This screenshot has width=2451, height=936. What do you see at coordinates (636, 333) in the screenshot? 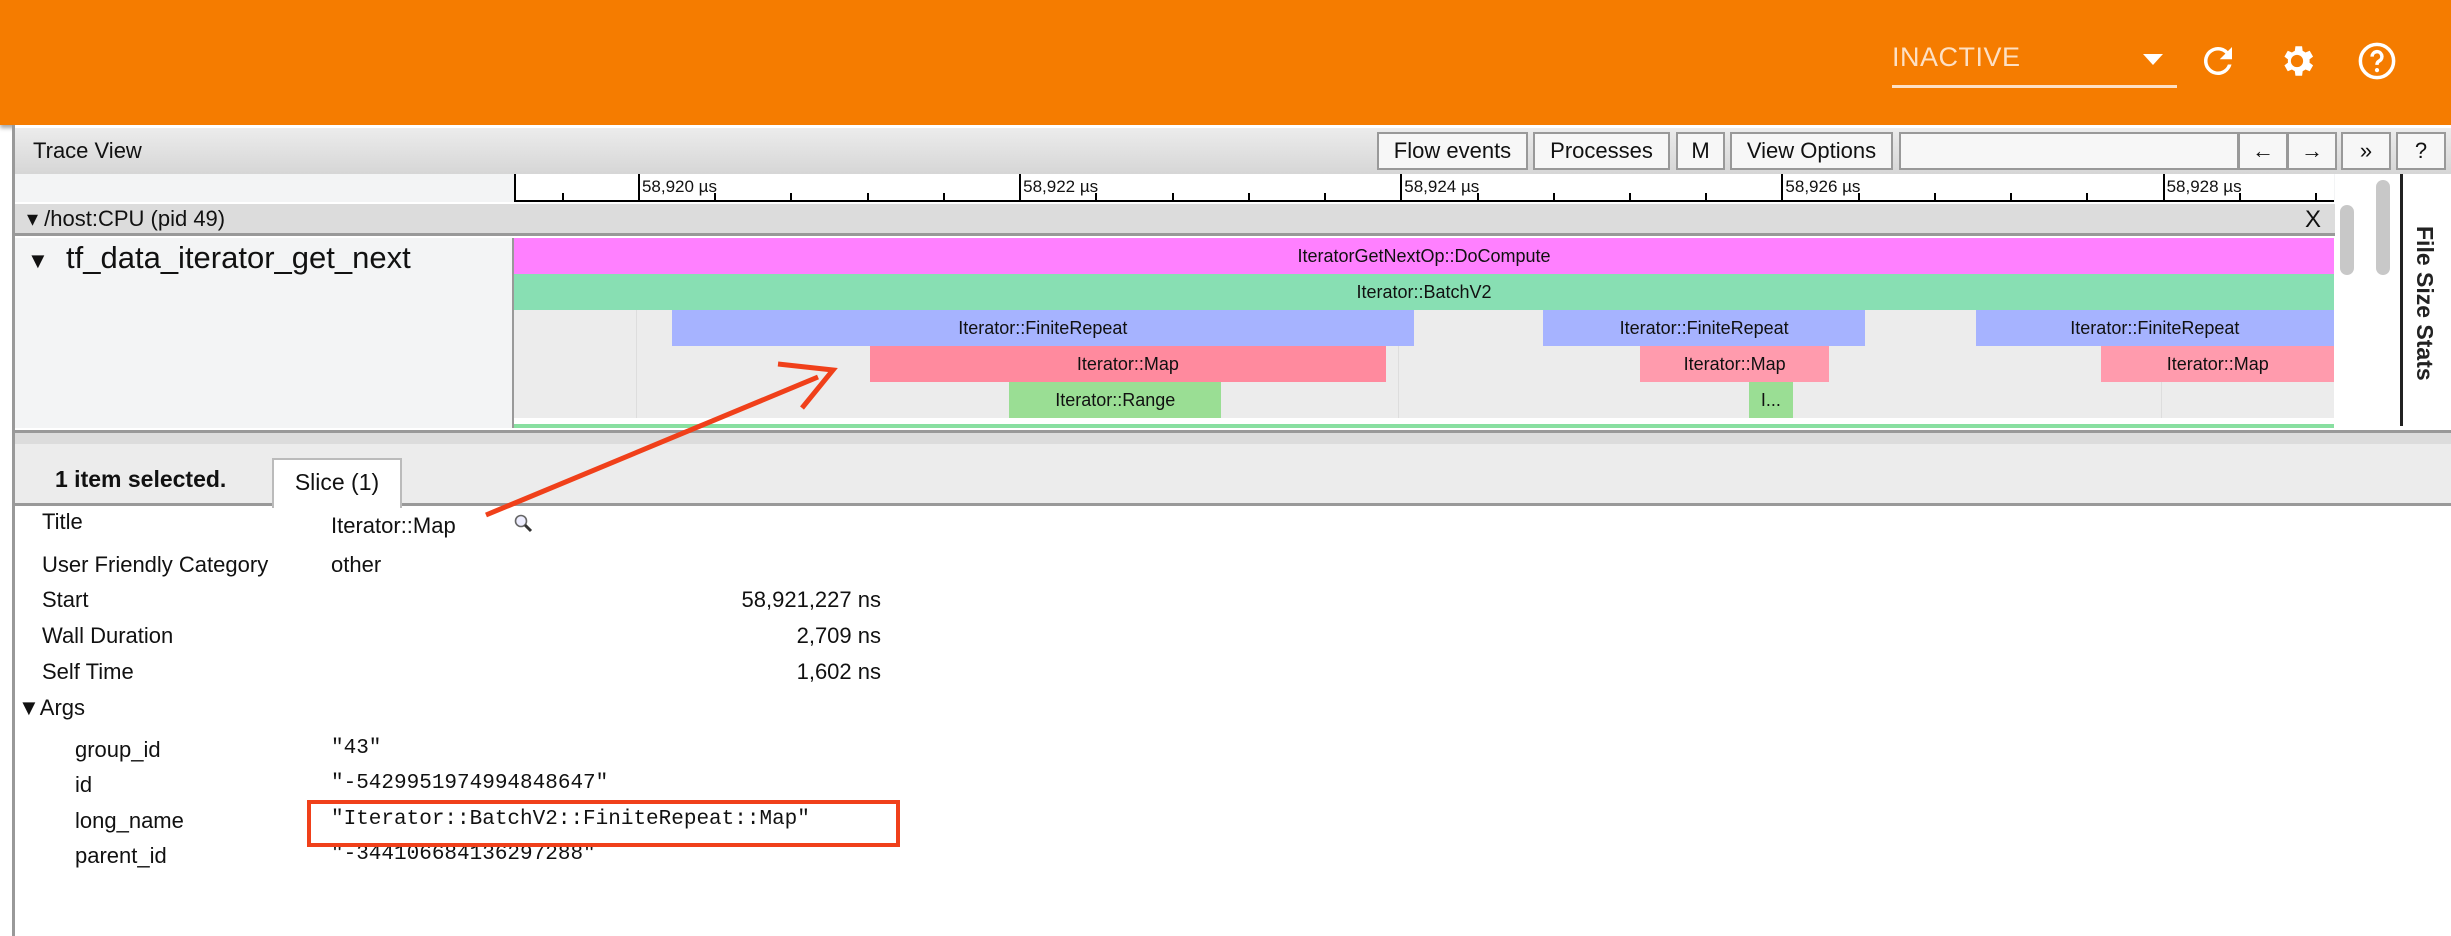
I see `grid-line` at bounding box center [636, 333].